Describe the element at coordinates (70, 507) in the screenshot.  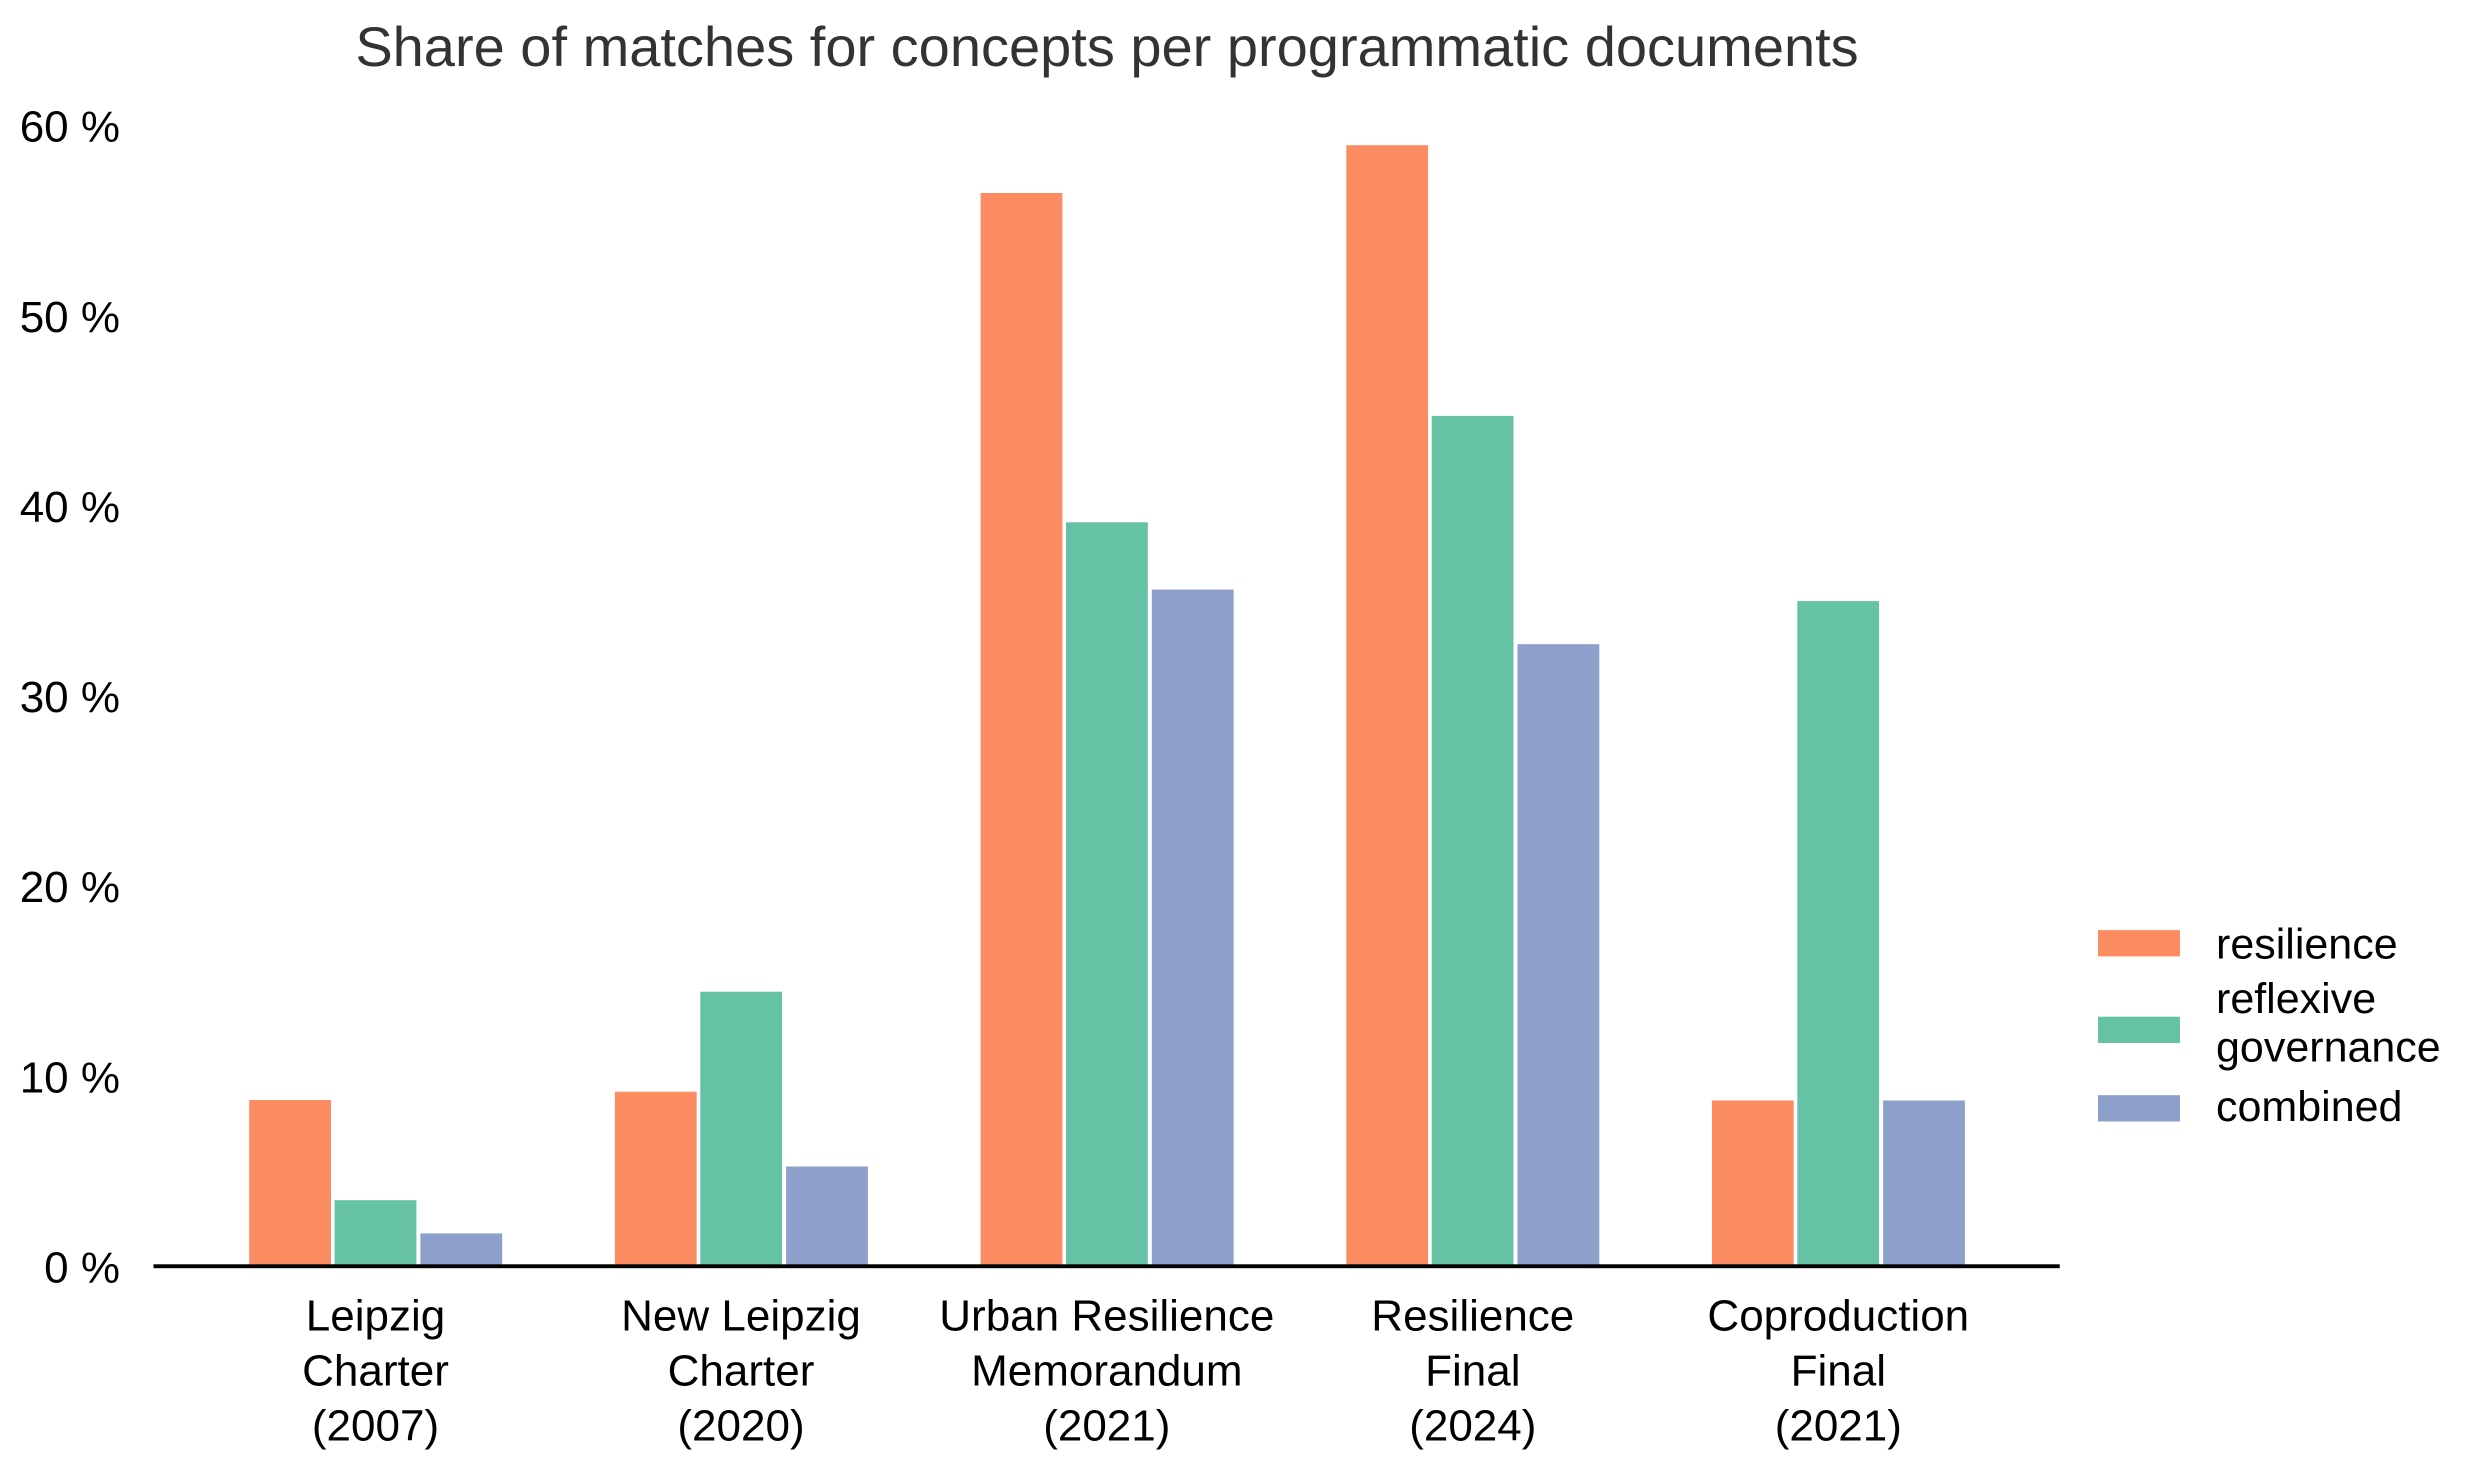
I see `svg-text: 40 %` at that location.